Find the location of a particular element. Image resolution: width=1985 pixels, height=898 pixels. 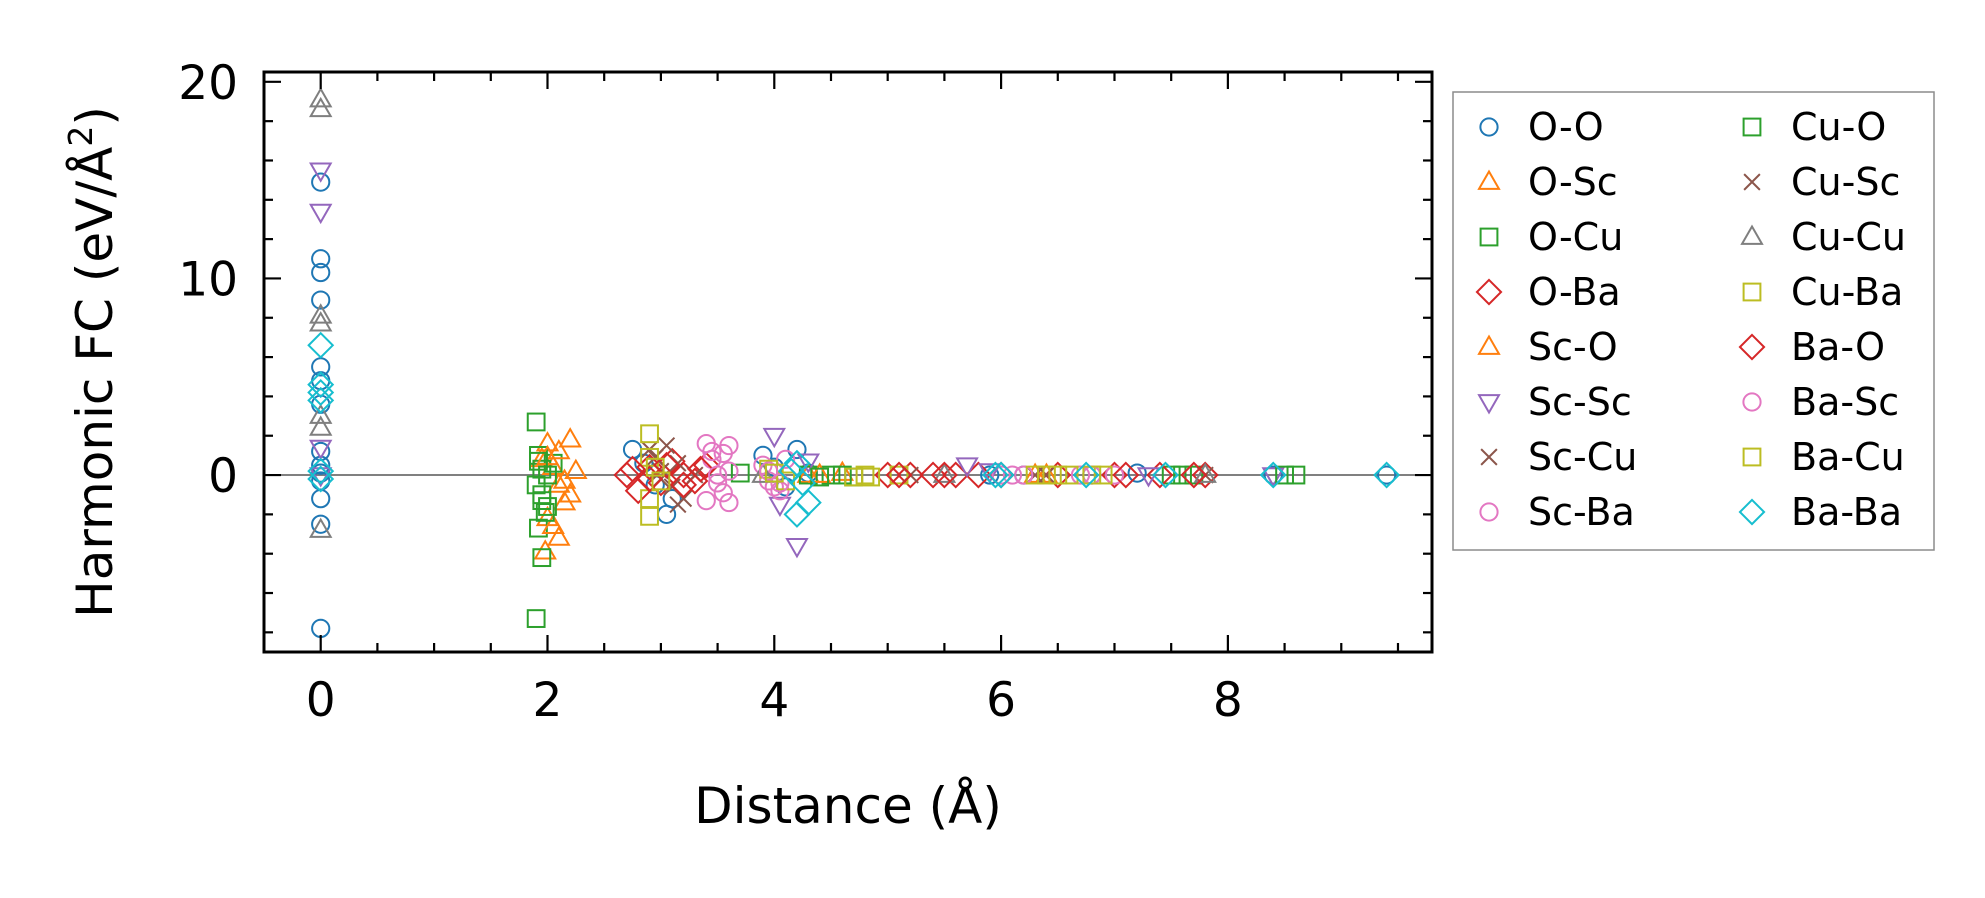

y-axis-label: Harmonic FC (eV/Å2) is located at coordinates (92, 362).